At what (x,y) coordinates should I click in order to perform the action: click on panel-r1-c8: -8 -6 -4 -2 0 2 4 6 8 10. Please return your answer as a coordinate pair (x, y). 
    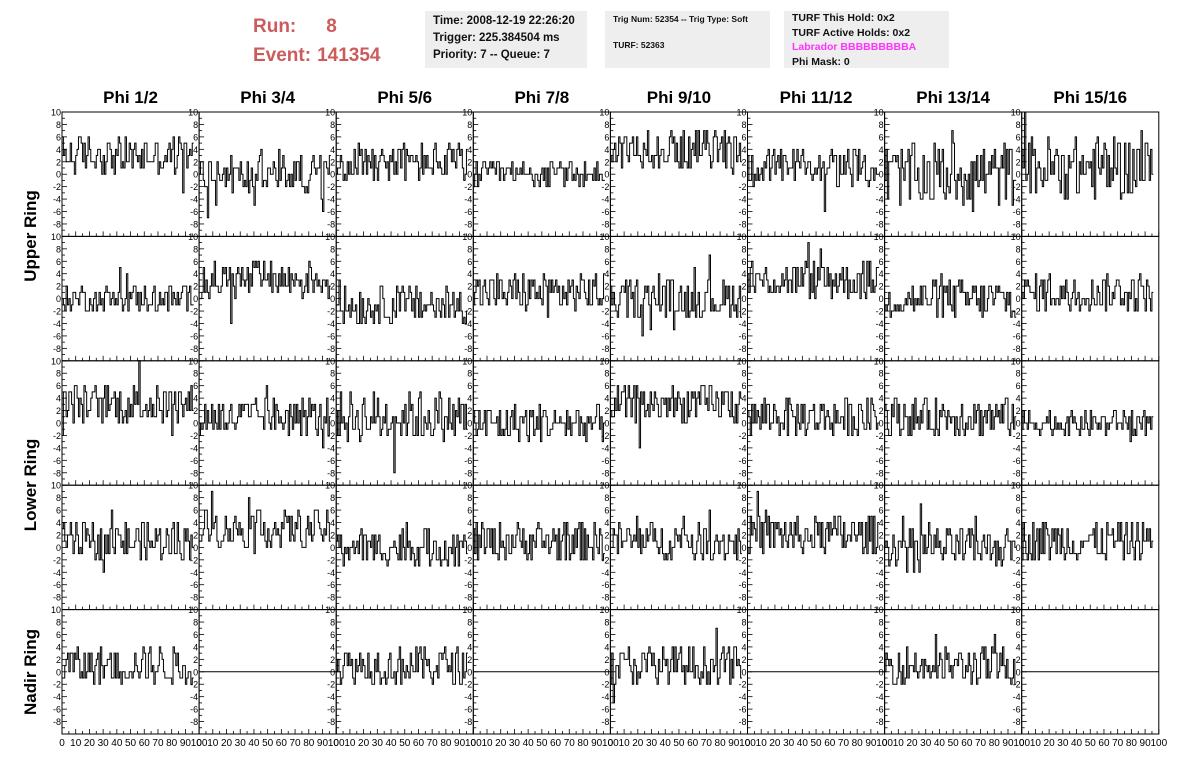
    Looking at the image, I should click on (1085, 172).